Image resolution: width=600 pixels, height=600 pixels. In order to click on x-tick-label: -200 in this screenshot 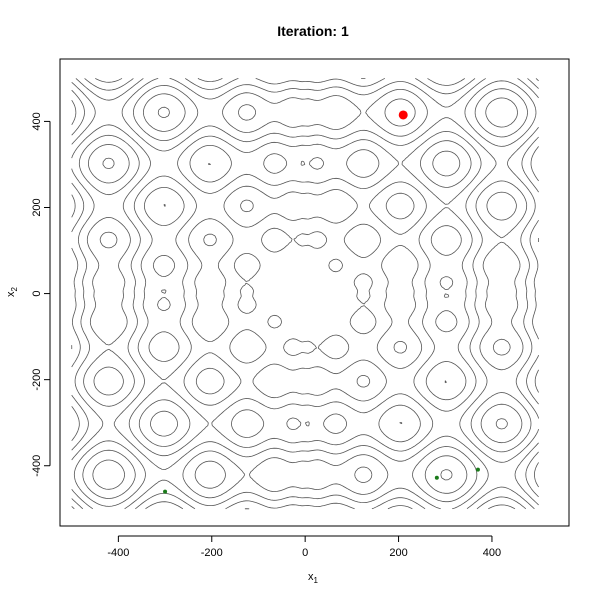, I will do `click(212, 553)`.